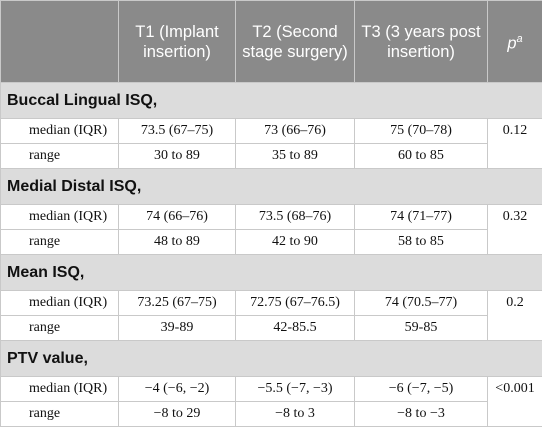 Image resolution: width=542 pixels, height=427 pixels. I want to click on table-row: range −8 to 29 −8 to 3 −8 to −3, so click(271, 414).